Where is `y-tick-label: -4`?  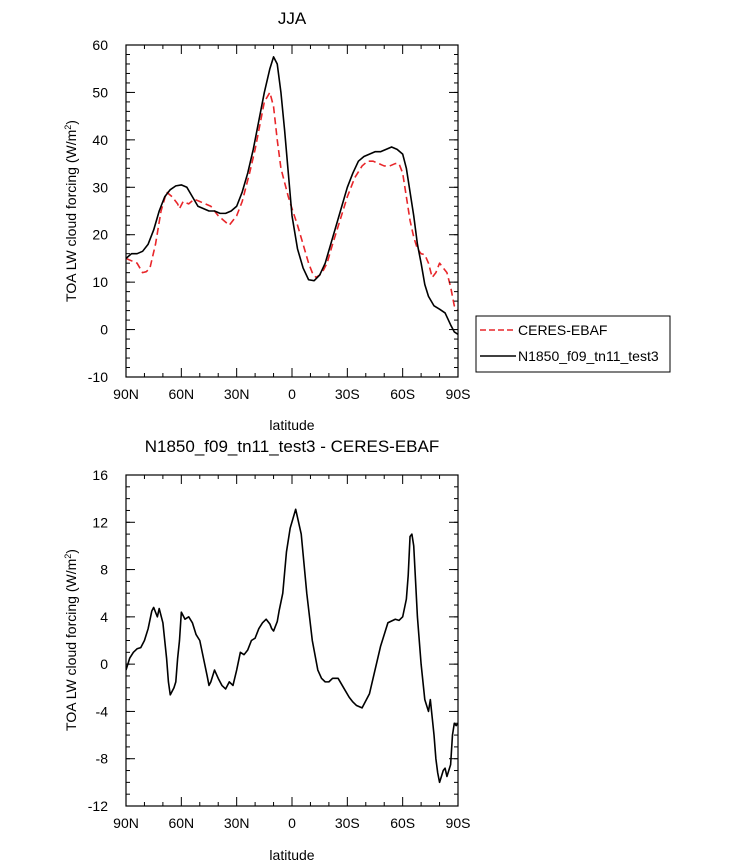 y-tick-label: -4 is located at coordinates (102, 711).